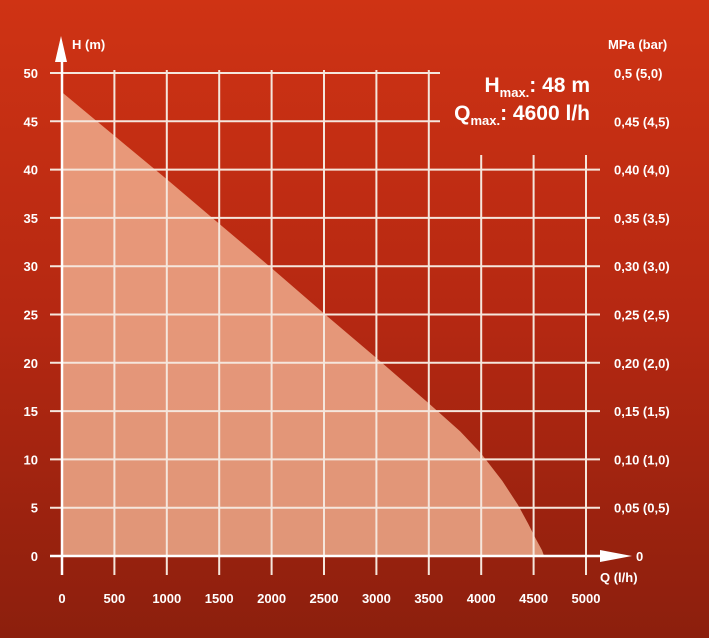 The width and height of the screenshot is (709, 638). I want to click on y-tick-label: 15, so click(31, 411).